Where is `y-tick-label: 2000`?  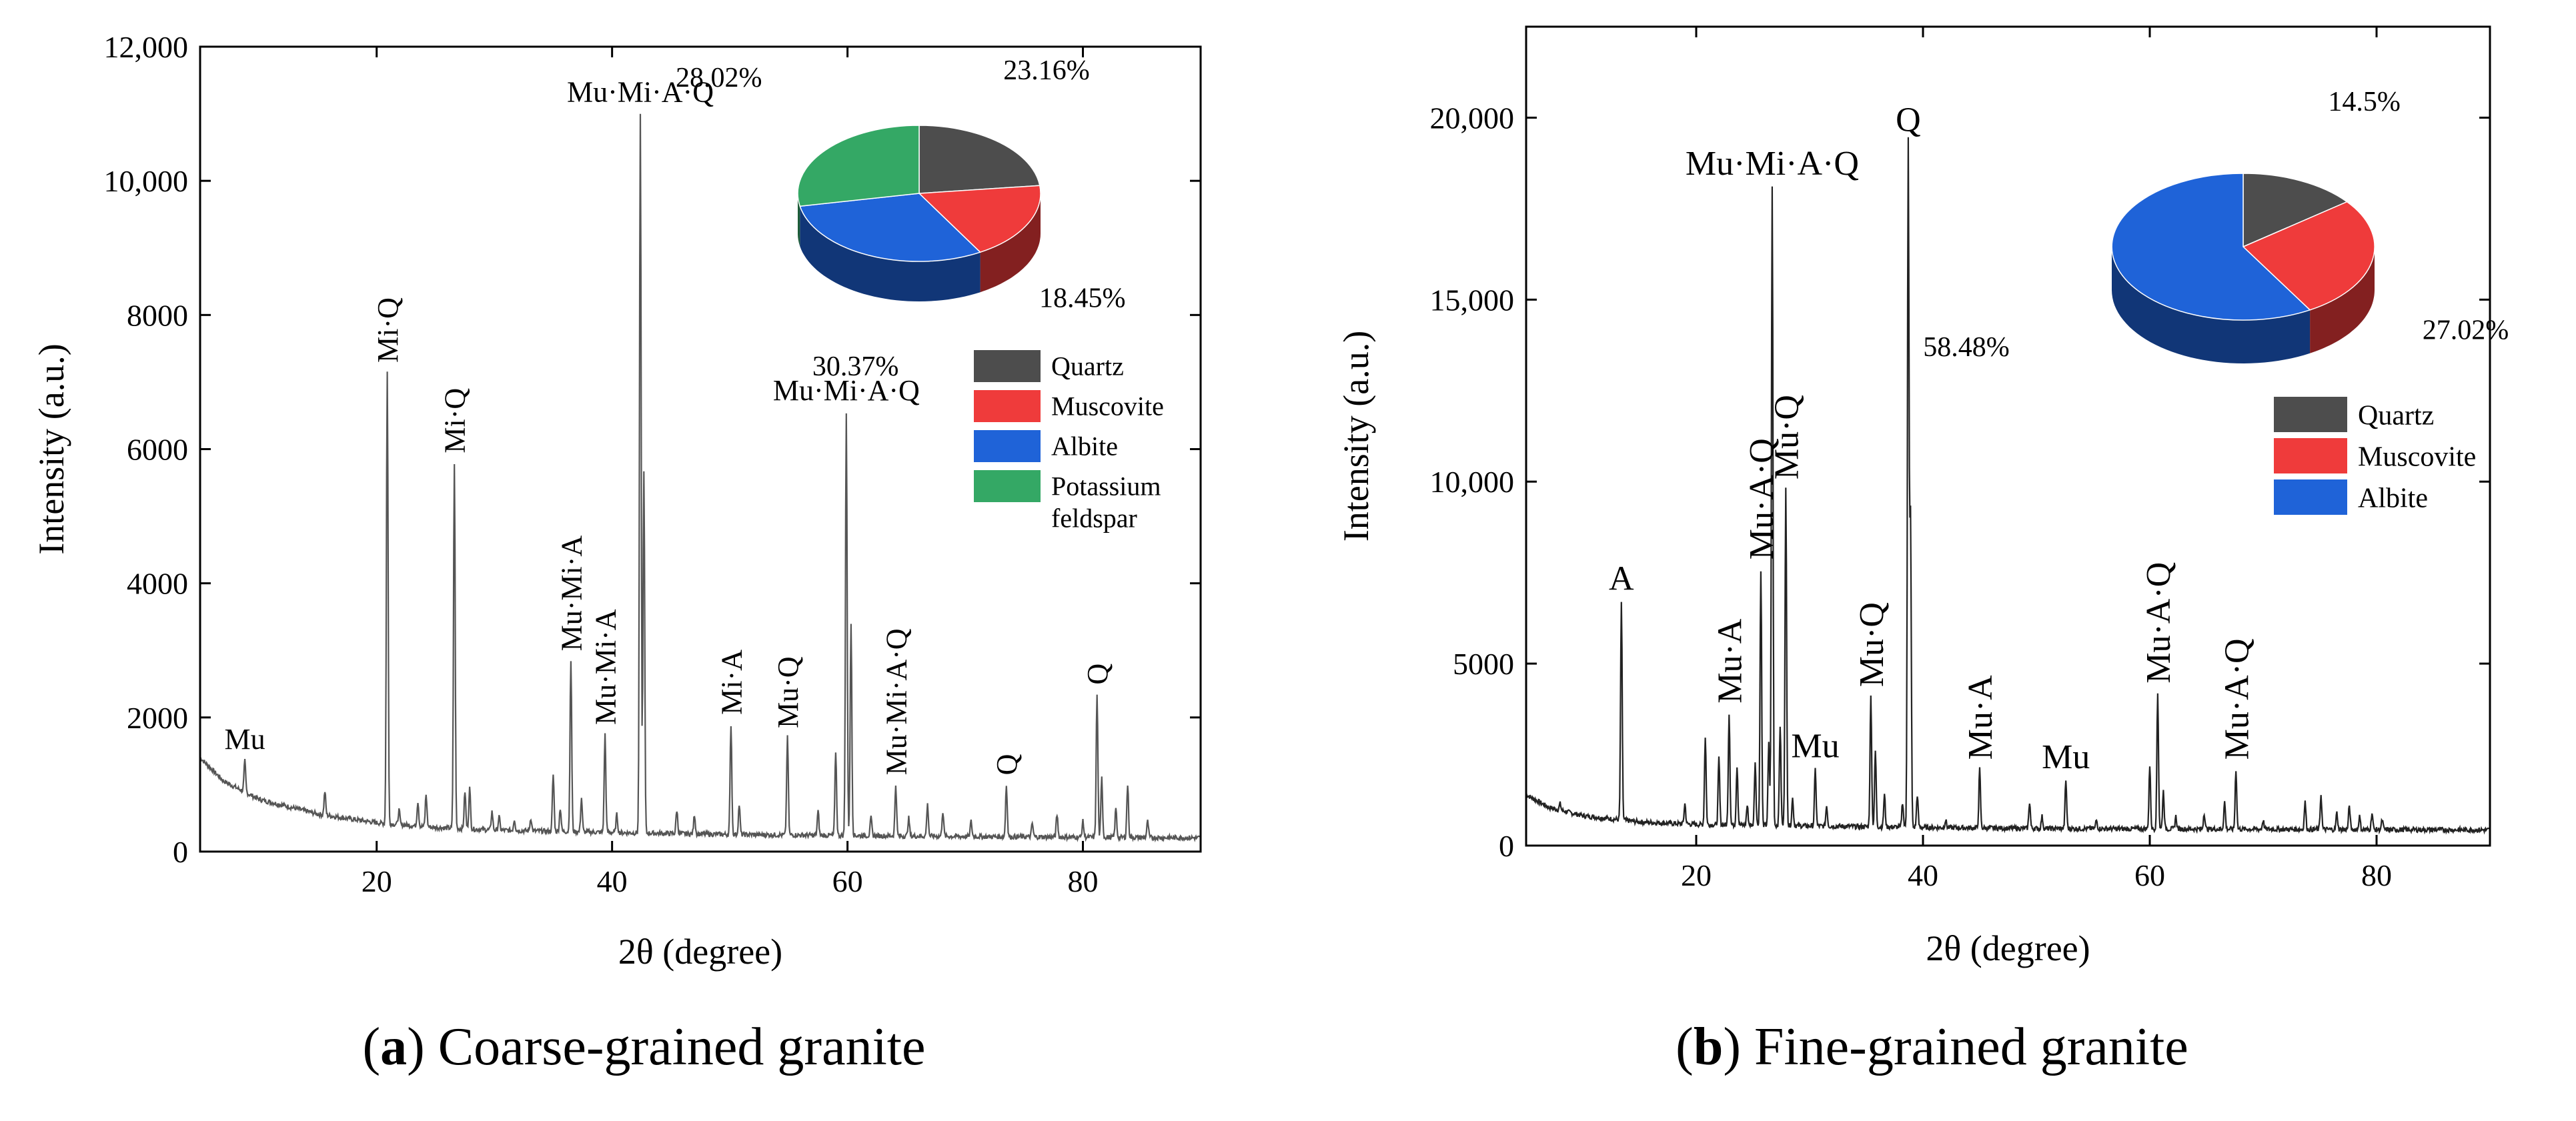
y-tick-label: 2000 is located at coordinates (157, 718).